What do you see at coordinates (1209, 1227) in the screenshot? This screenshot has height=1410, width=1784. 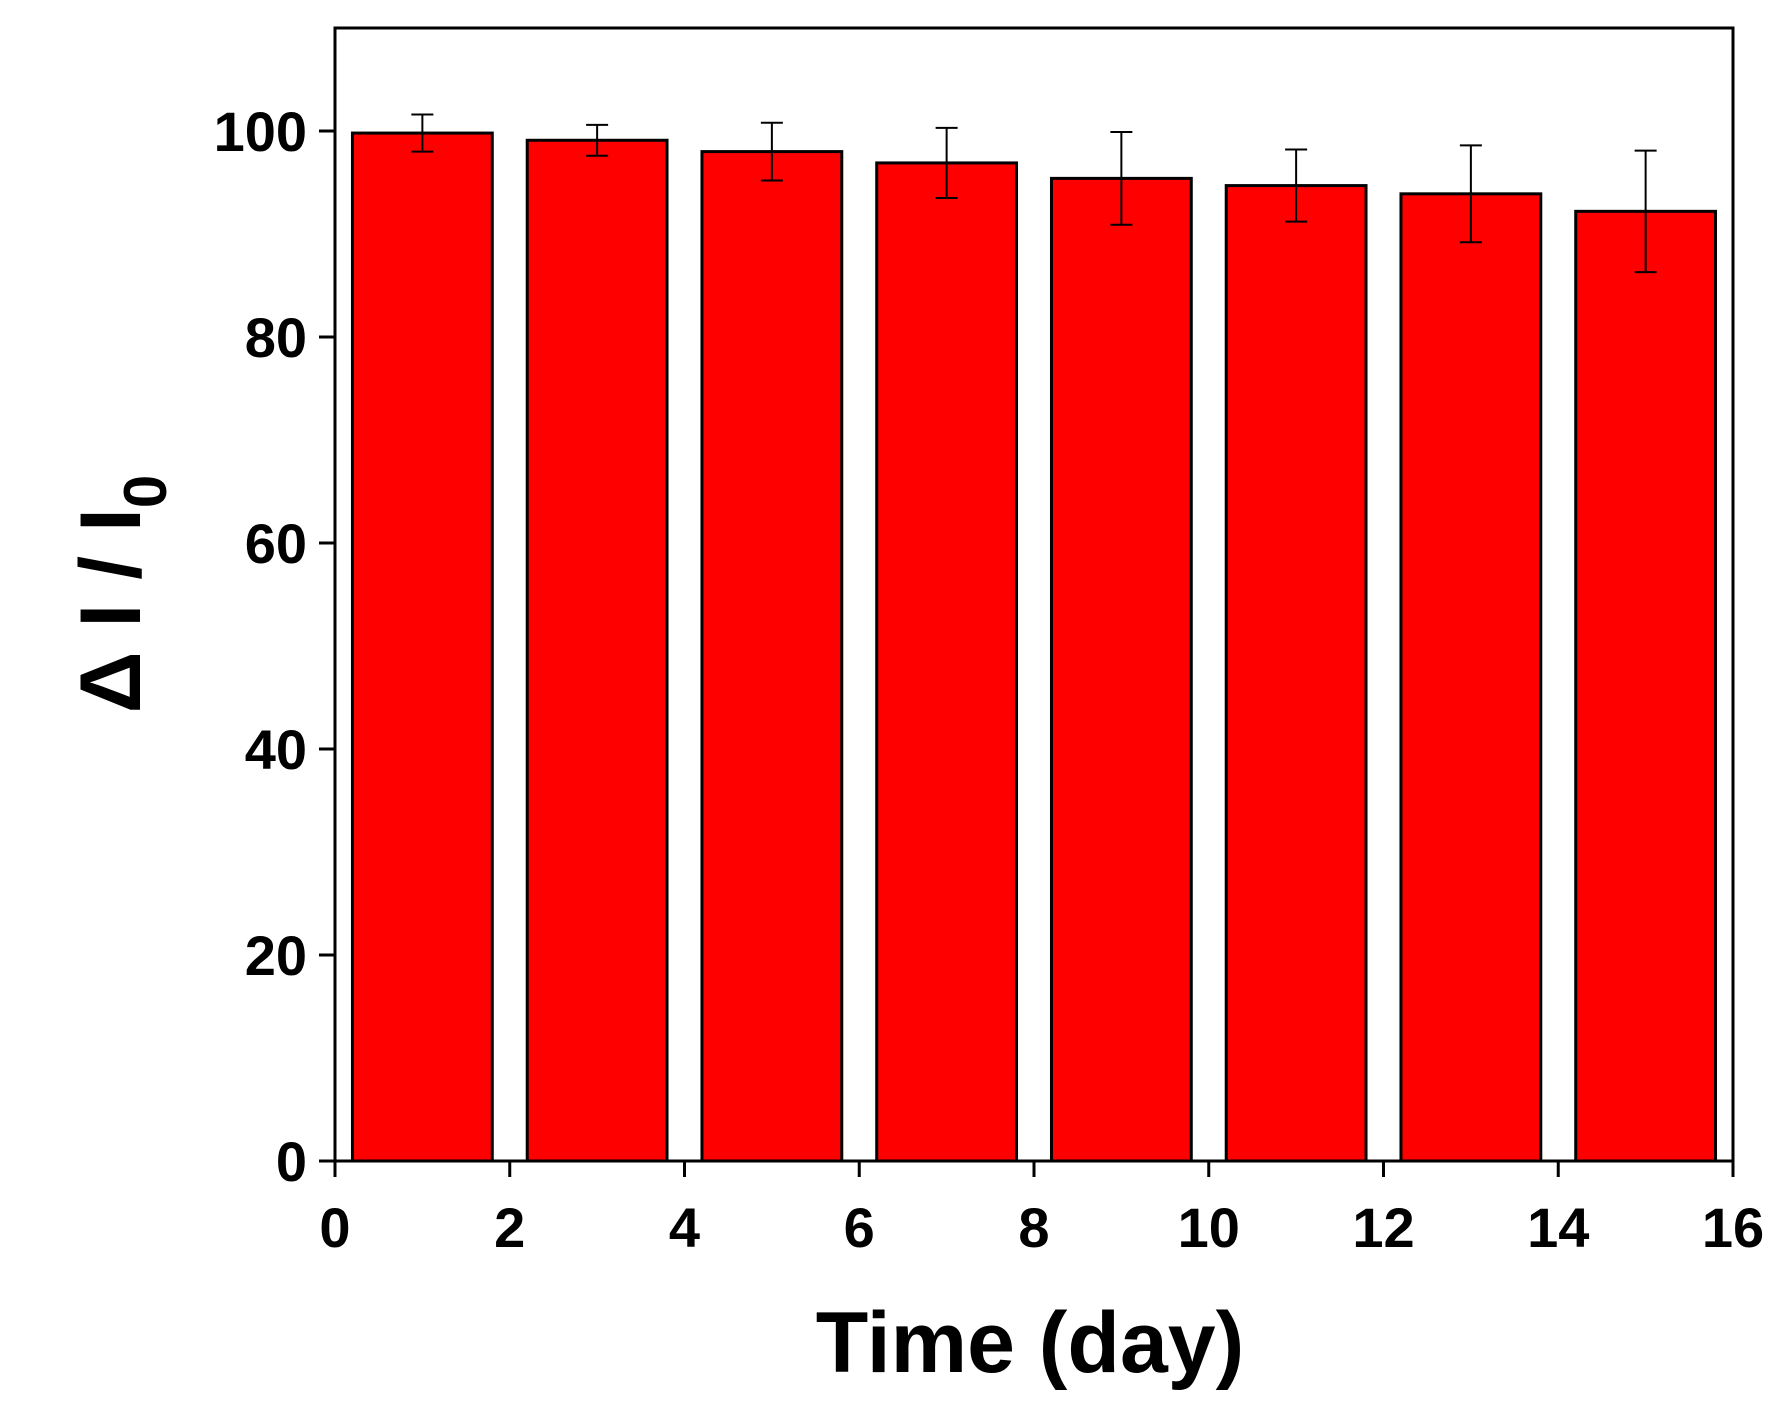 I see `x-tick-label: 10` at bounding box center [1209, 1227].